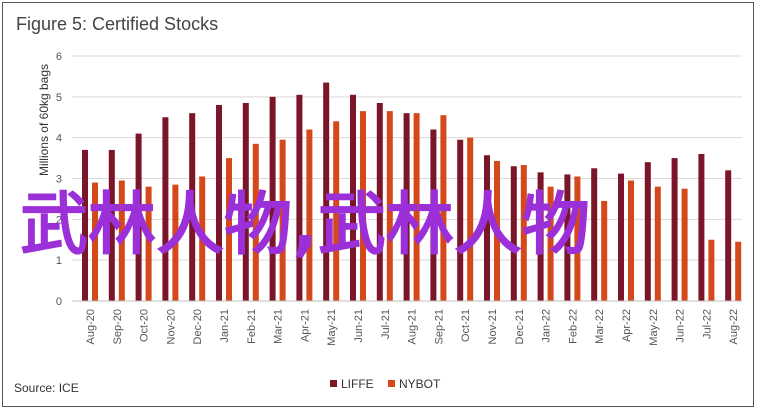  Describe the element at coordinates (118, 326) in the screenshot. I see `x-tick-label: Sep-20` at that location.